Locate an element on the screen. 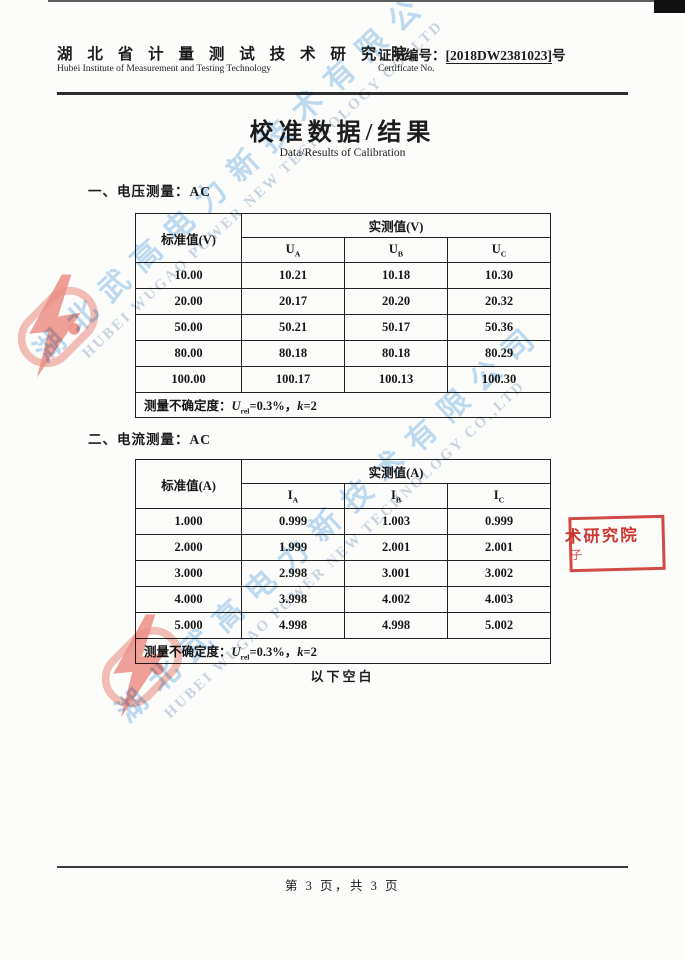  certificate-number-line: 证书编号：[2018DW2381023]号 is located at coordinates (472, 54).